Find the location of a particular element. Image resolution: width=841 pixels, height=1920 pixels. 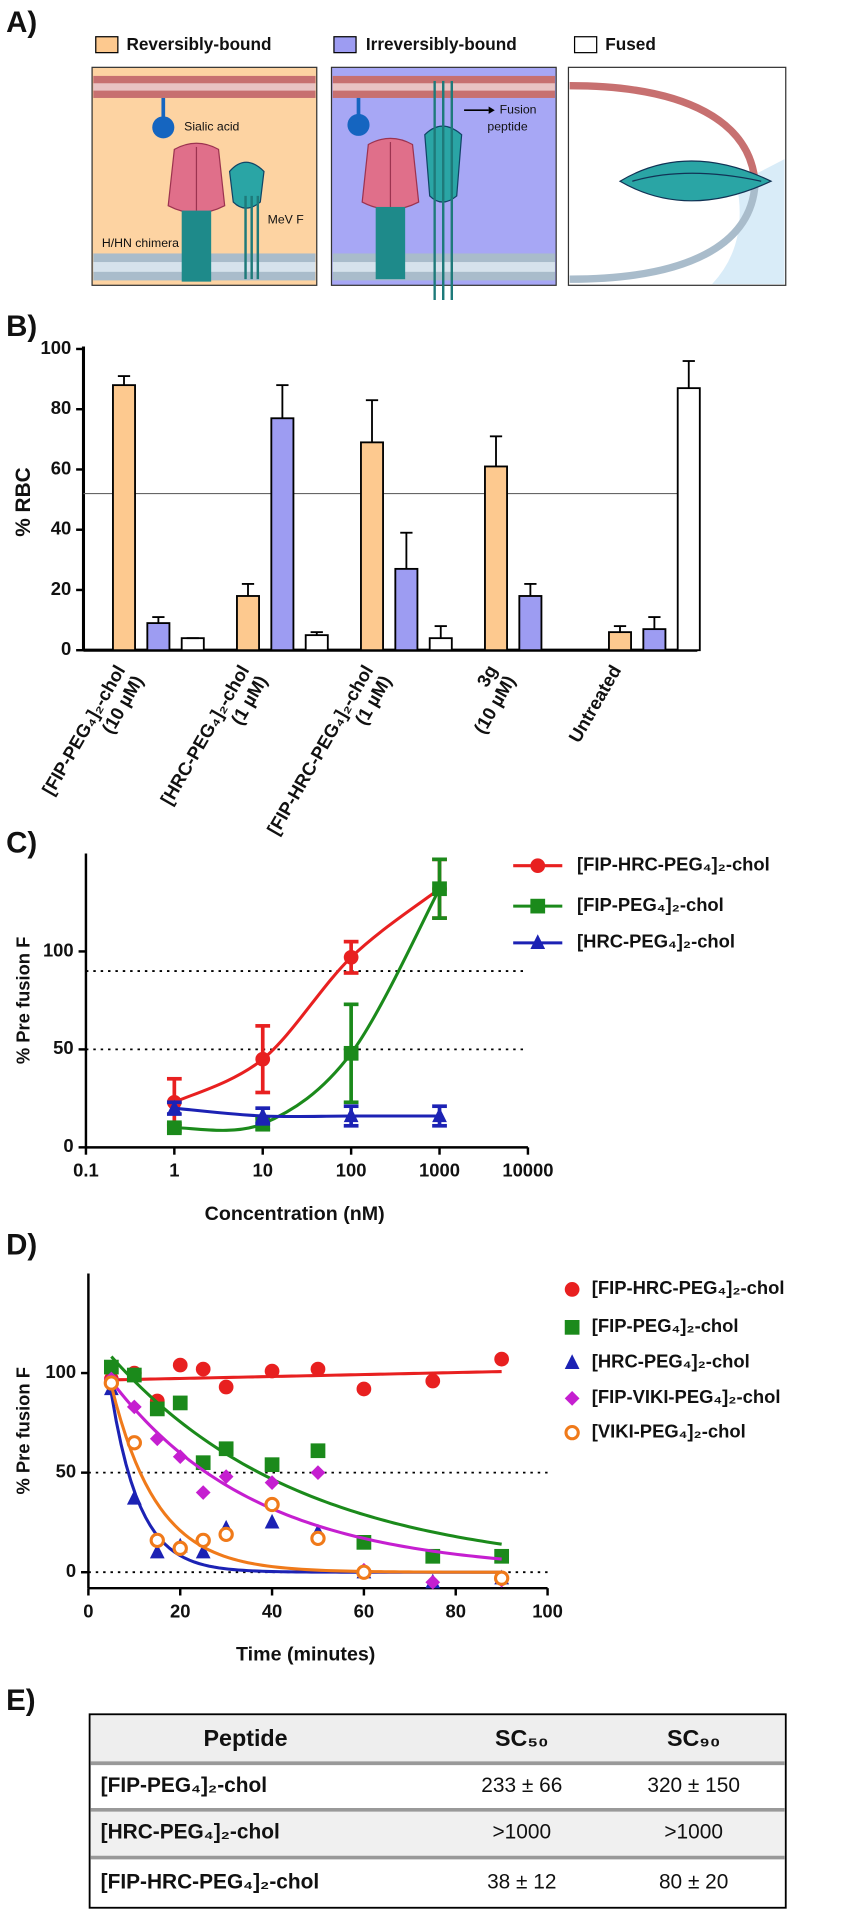

table-cell: 233 ± 66 is located at coordinates (521, 1785).